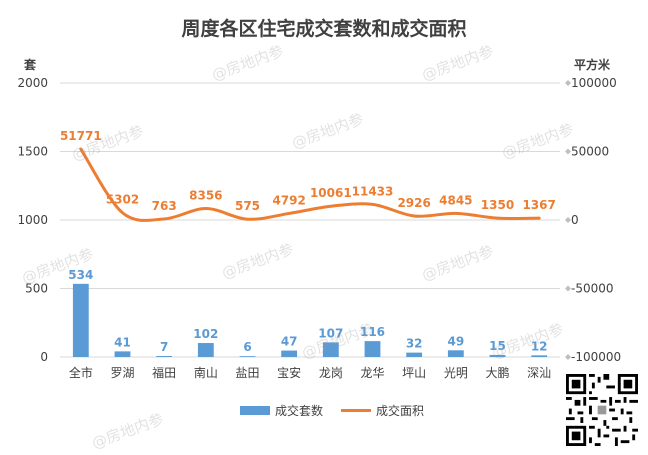 The width and height of the screenshot is (648, 455). Describe the element at coordinates (330, 333) in the screenshot. I see `bar-data-label: 107` at that location.